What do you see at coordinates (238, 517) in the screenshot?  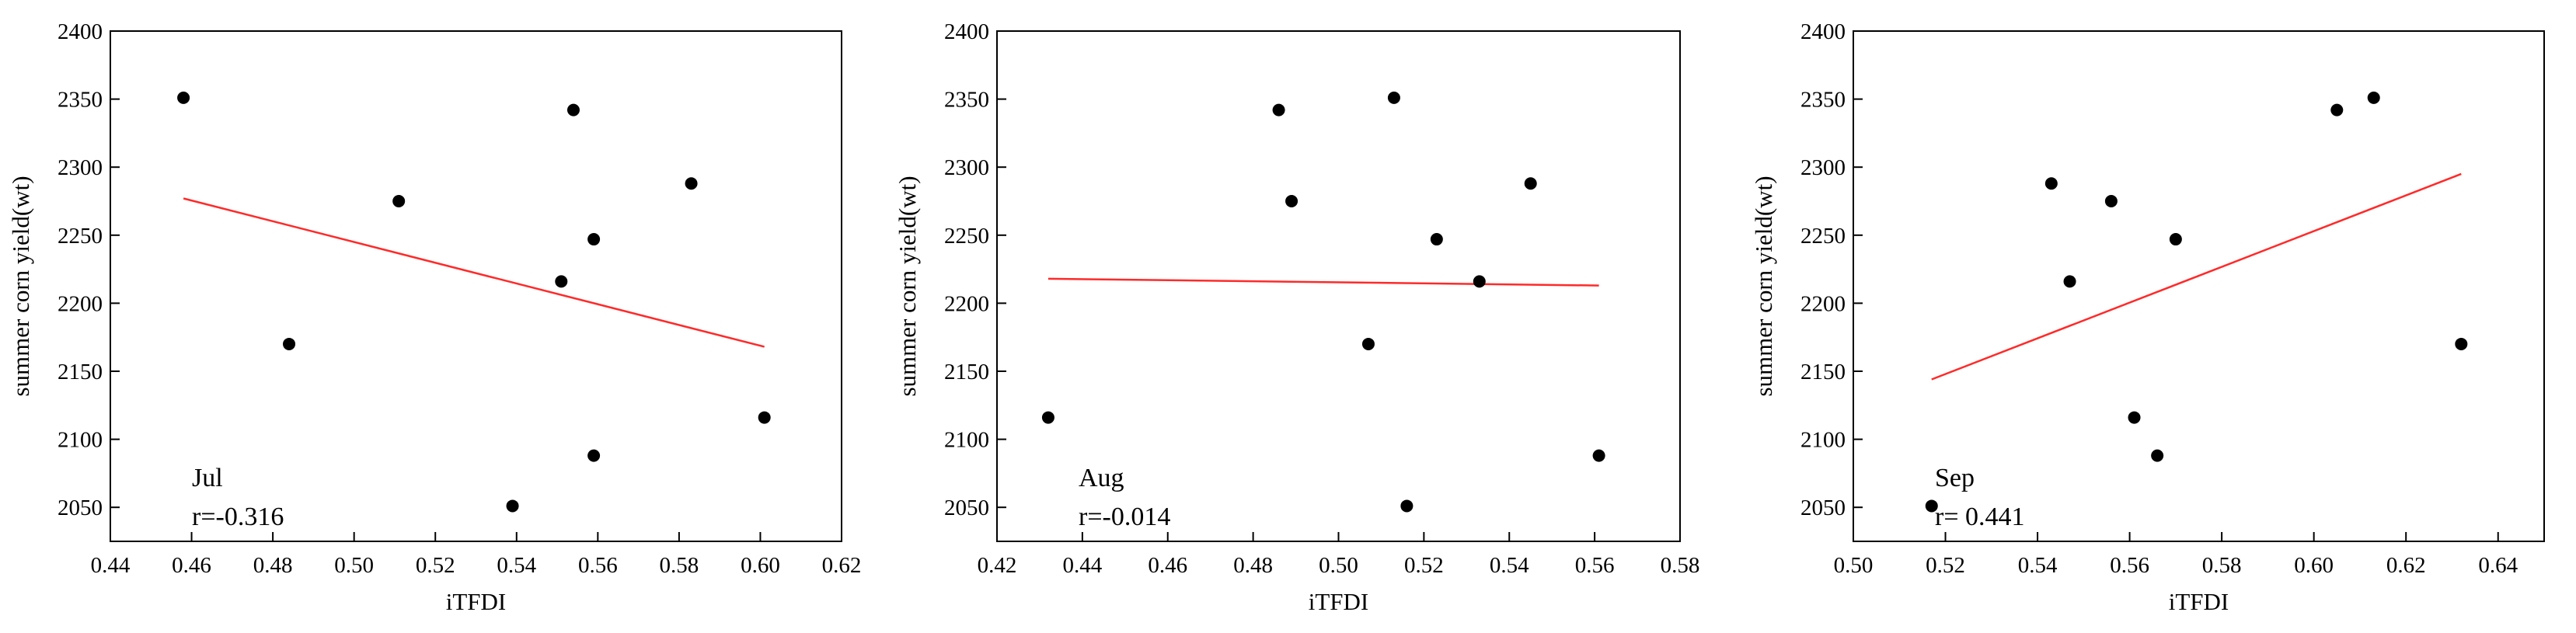 I see `annotation-correlation: r=-0.316` at bounding box center [238, 517].